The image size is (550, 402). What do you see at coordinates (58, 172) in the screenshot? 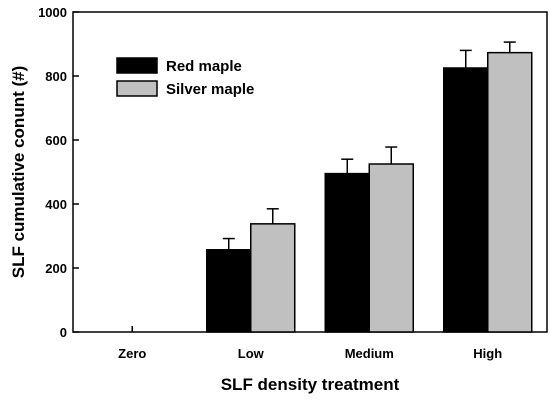
I see `y-axis-ticks: 0 200 400 600 800 1000` at bounding box center [58, 172].